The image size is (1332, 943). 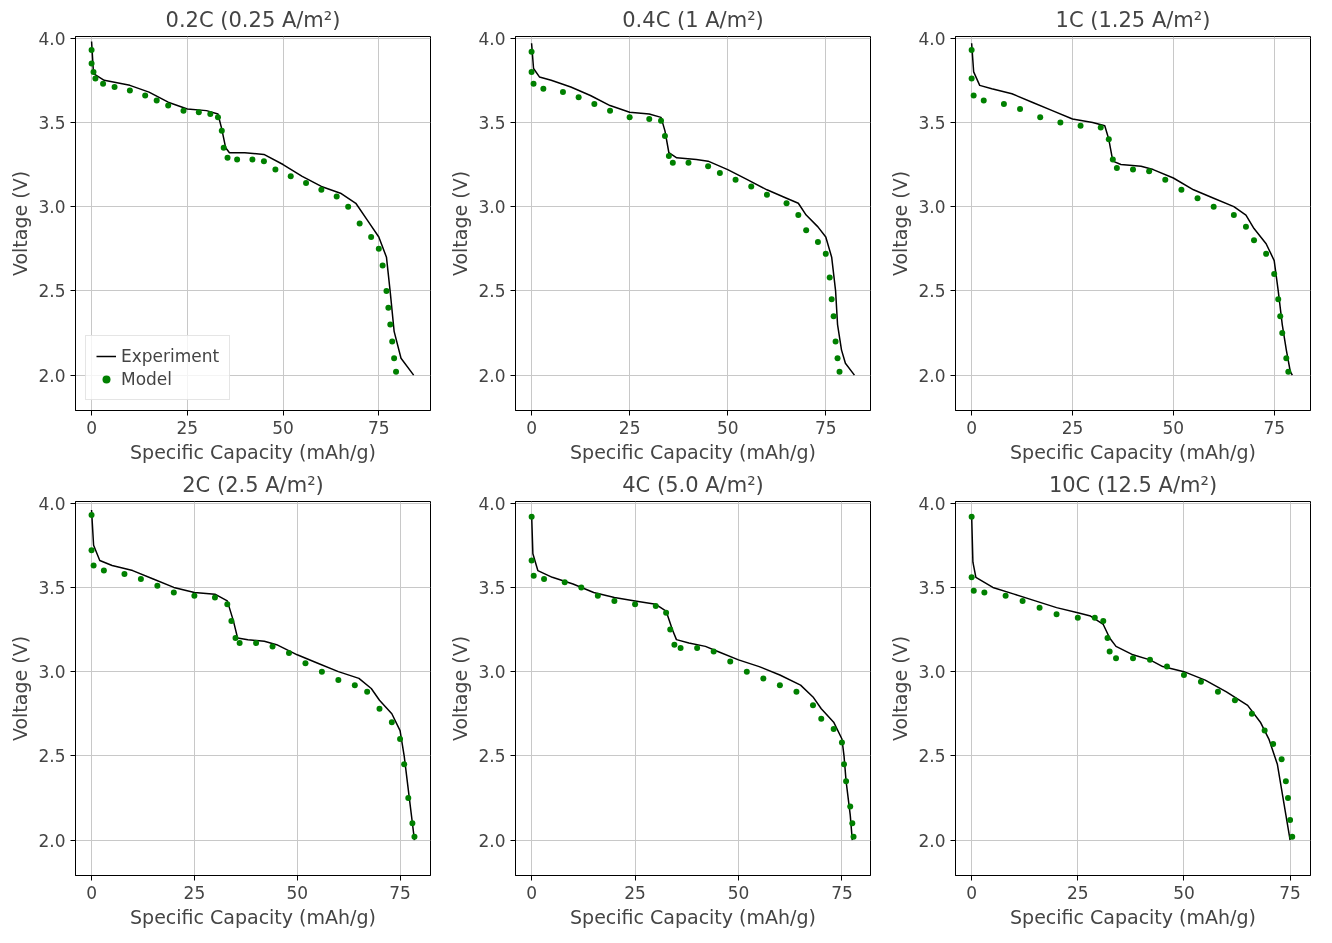 What do you see at coordinates (170, 356) in the screenshot?
I see `legend-label: Experiment` at bounding box center [170, 356].